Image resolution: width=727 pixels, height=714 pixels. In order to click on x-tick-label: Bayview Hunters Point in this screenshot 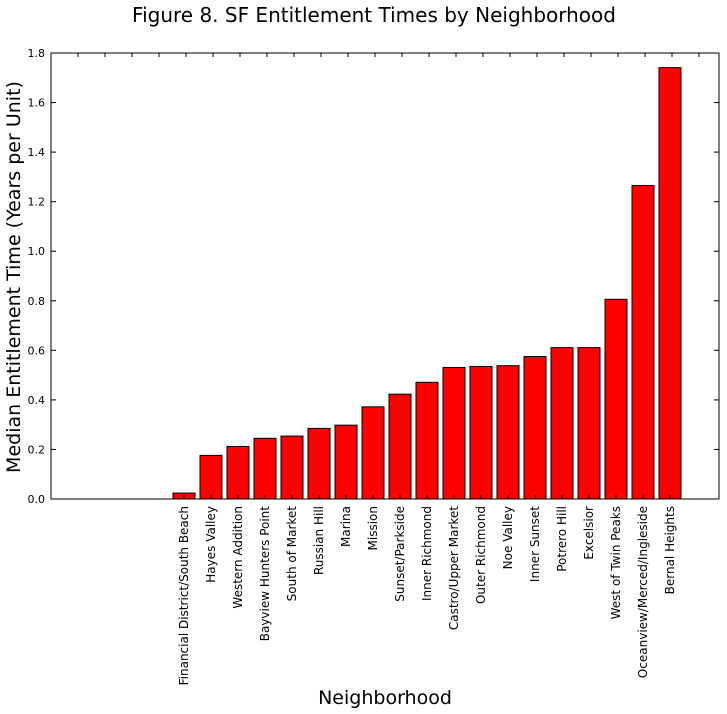, I will do `click(265, 574)`.